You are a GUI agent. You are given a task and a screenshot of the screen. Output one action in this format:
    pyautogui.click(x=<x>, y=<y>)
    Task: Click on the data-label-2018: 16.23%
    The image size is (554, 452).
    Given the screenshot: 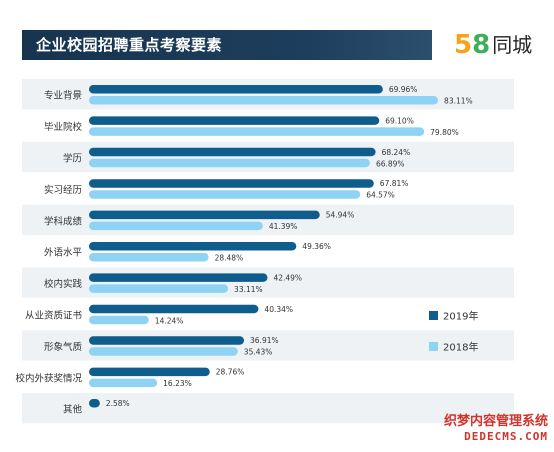 What is the action you would take?
    pyautogui.click(x=177, y=383)
    